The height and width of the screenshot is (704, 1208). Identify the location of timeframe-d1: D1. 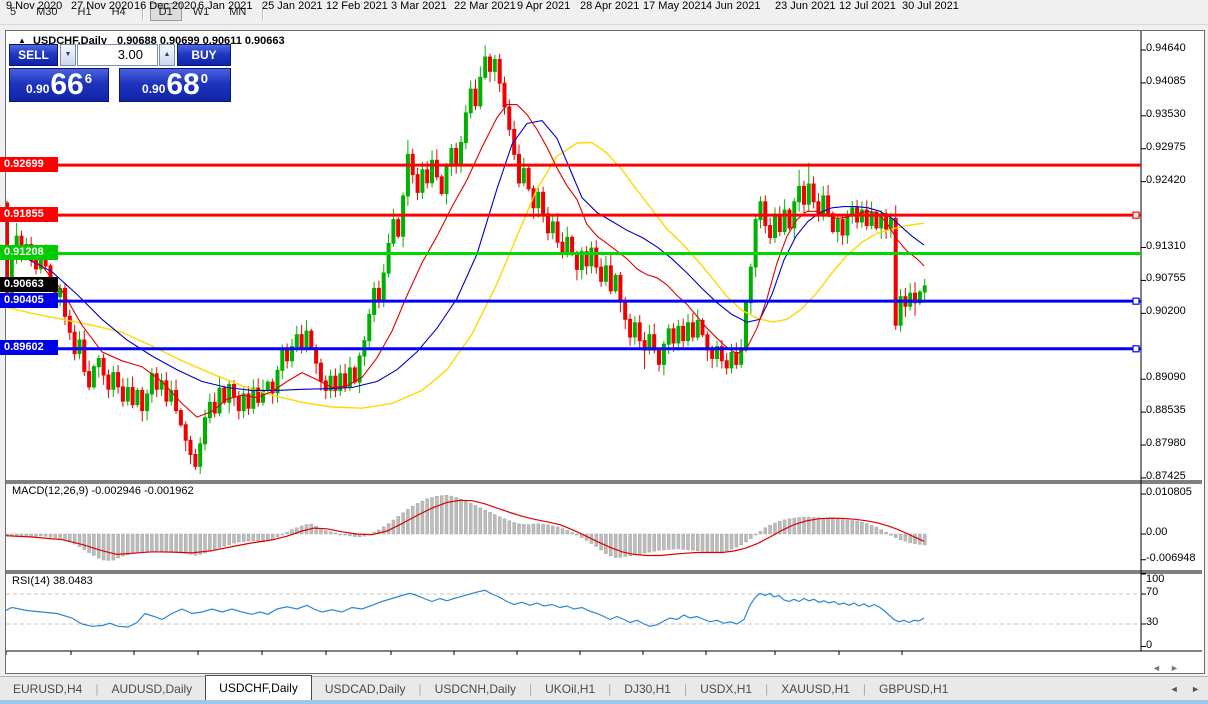
(165, 12).